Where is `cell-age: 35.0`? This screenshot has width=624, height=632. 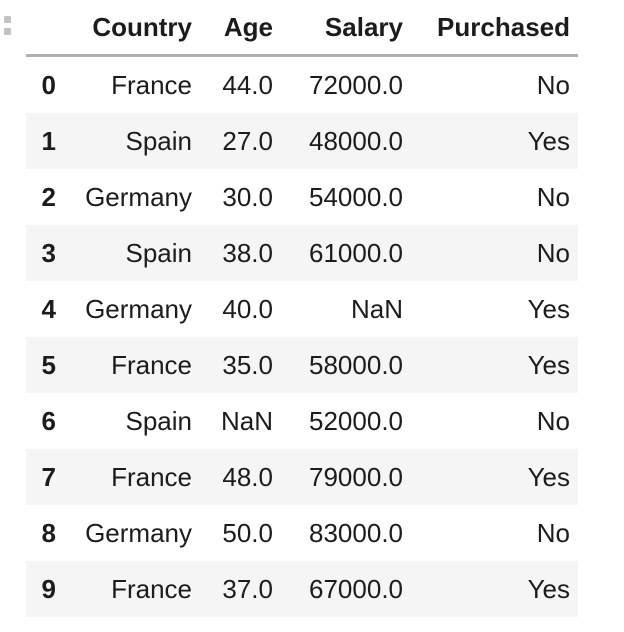 cell-age: 35.0 is located at coordinates (247, 365).